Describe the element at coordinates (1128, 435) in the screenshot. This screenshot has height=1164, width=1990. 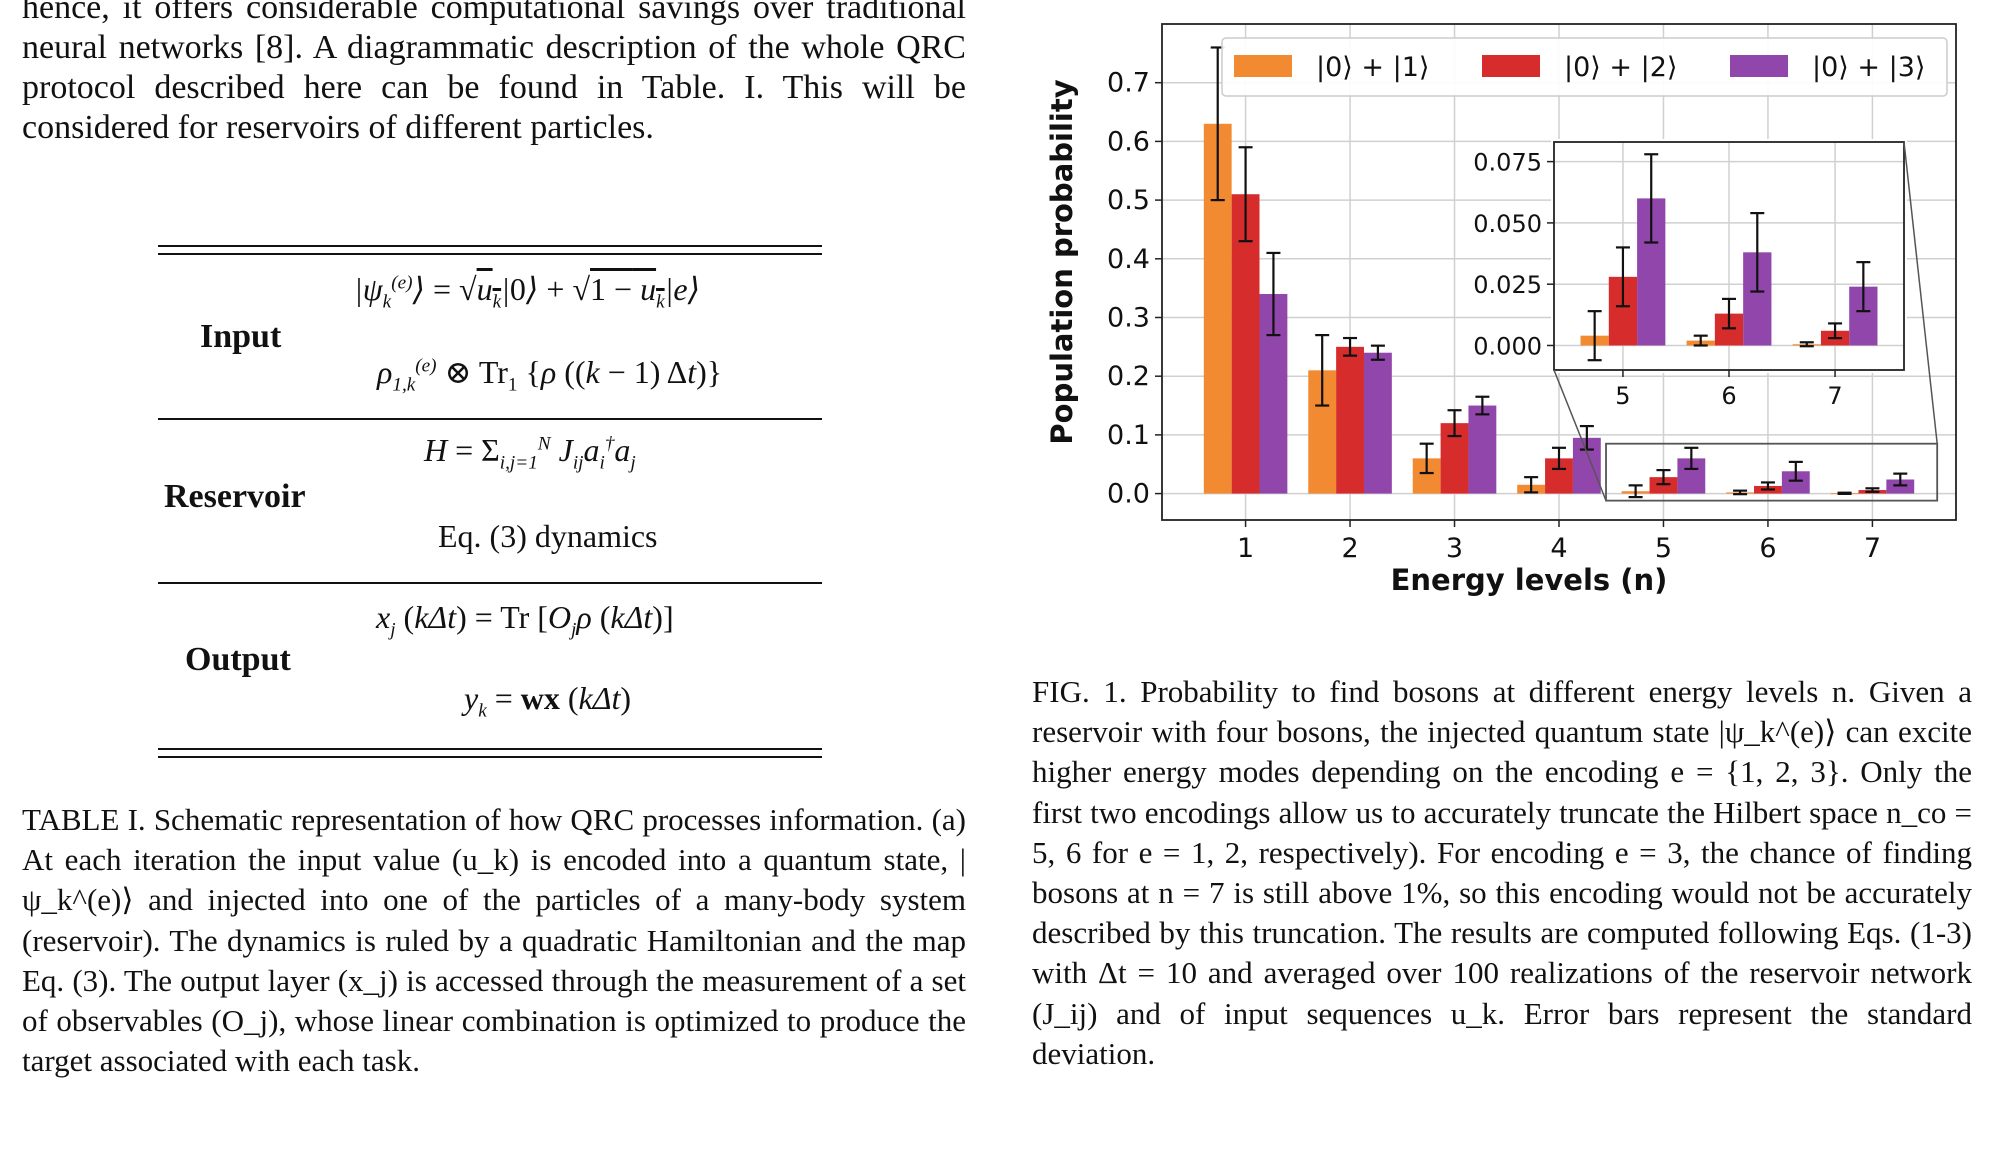
I see `y-tick-label: 0.1` at that location.